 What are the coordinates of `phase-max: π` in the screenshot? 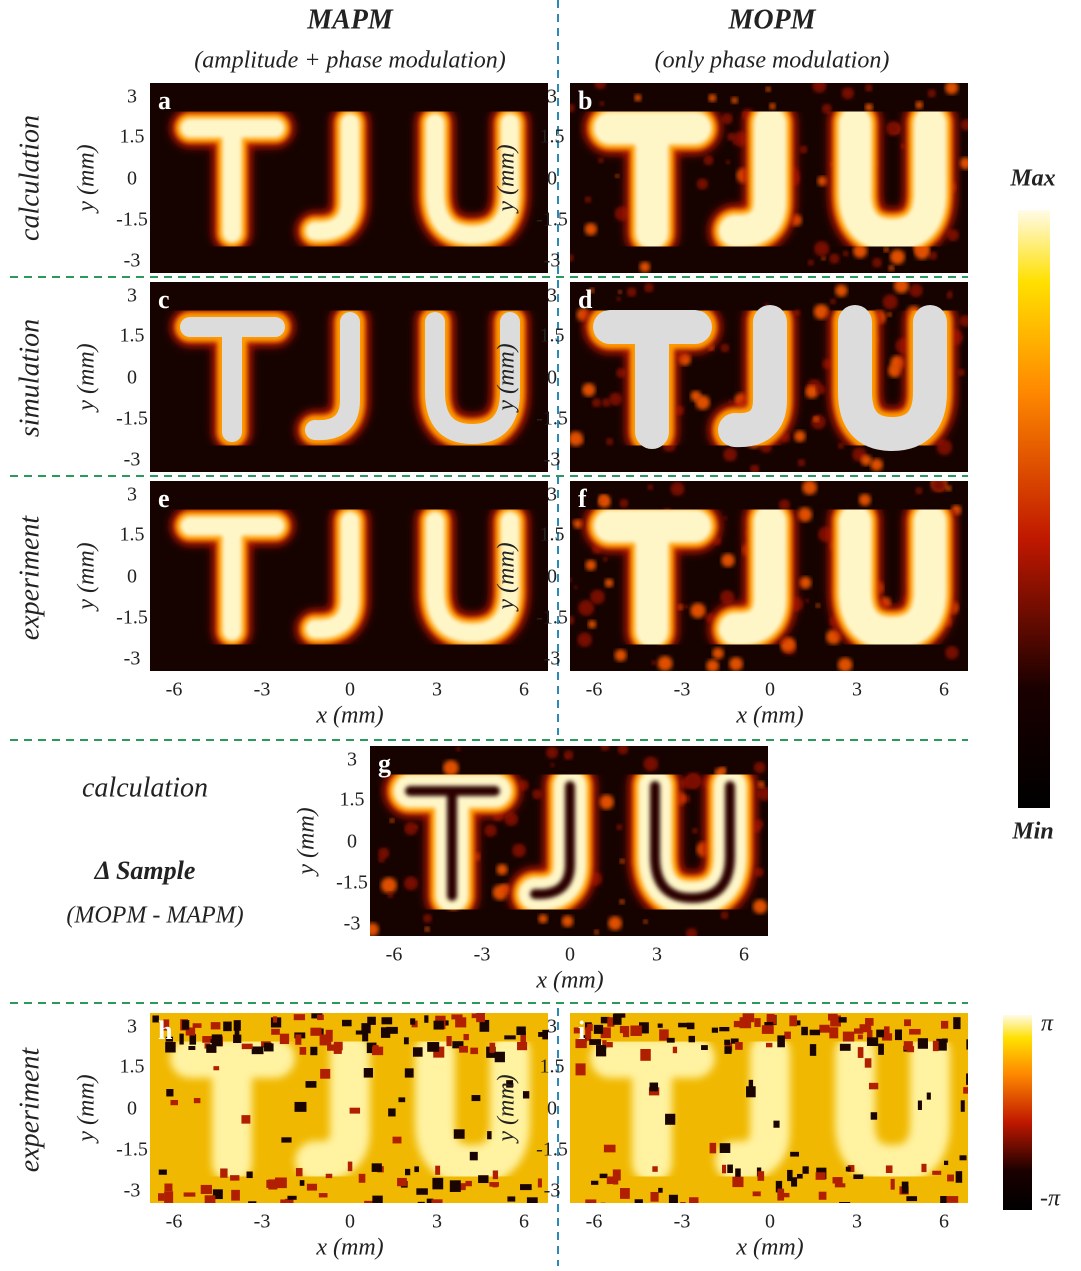 It's located at (1047, 1024).